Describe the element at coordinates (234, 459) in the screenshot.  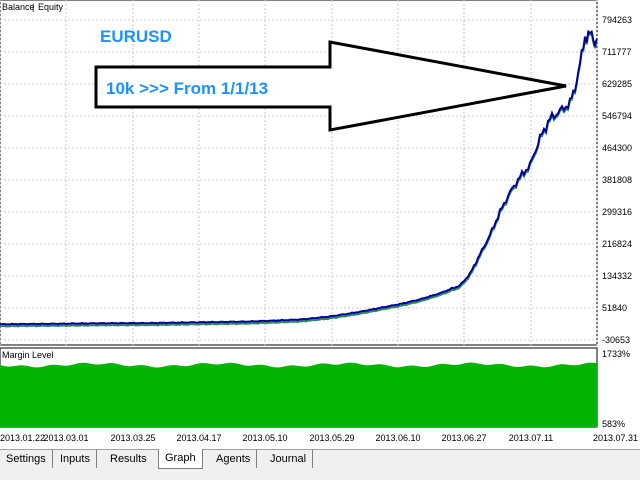
I see `tab-agents: Agents` at that location.